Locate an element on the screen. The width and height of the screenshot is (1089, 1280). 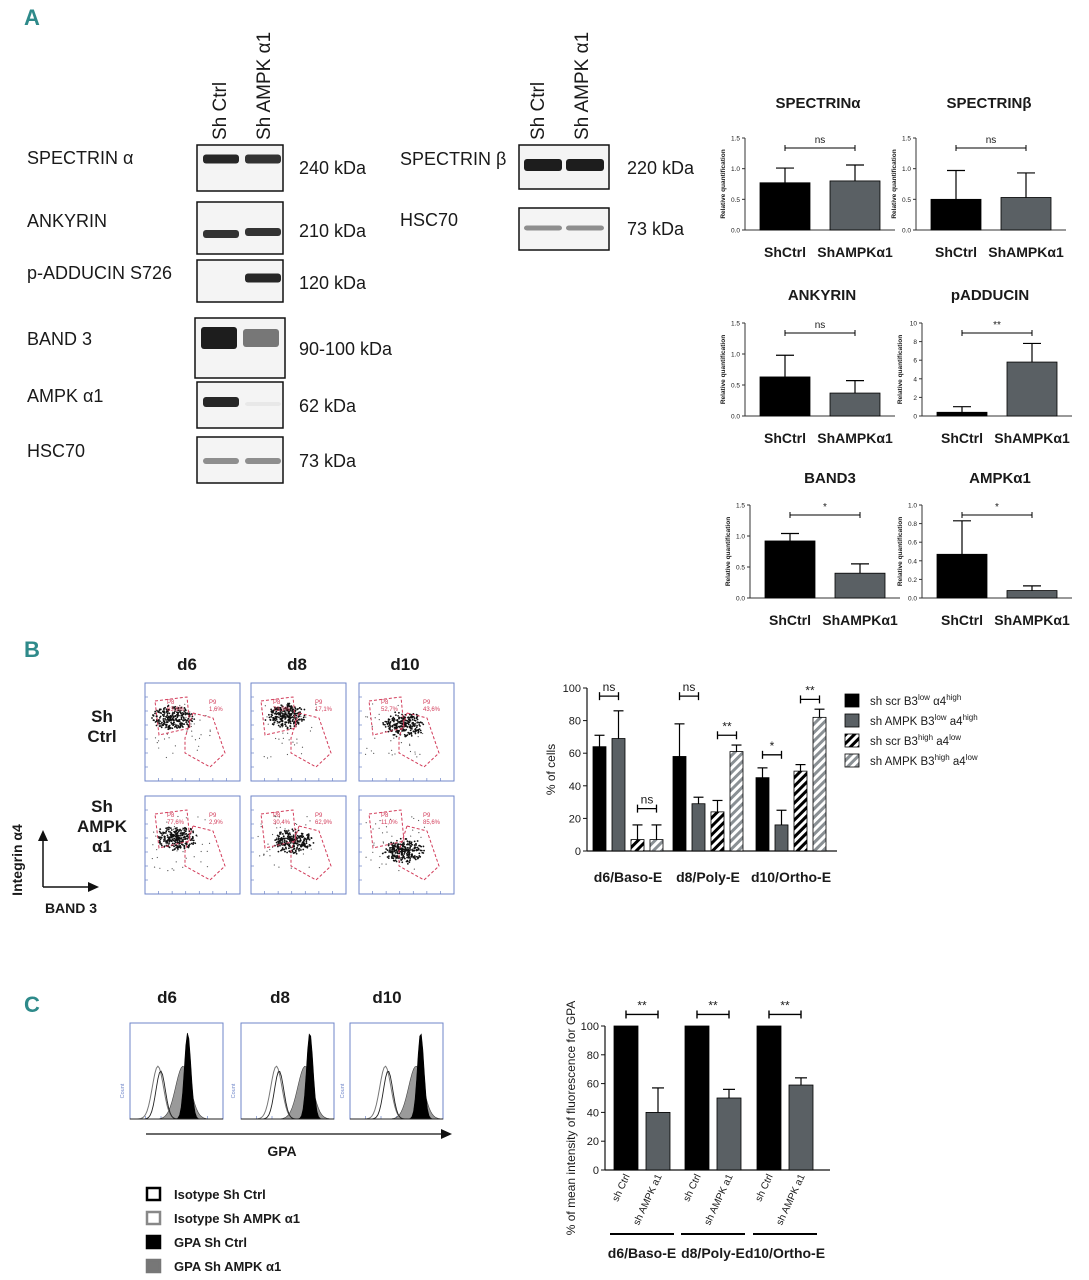
gate-p8 is located at coordinates (278, 716).